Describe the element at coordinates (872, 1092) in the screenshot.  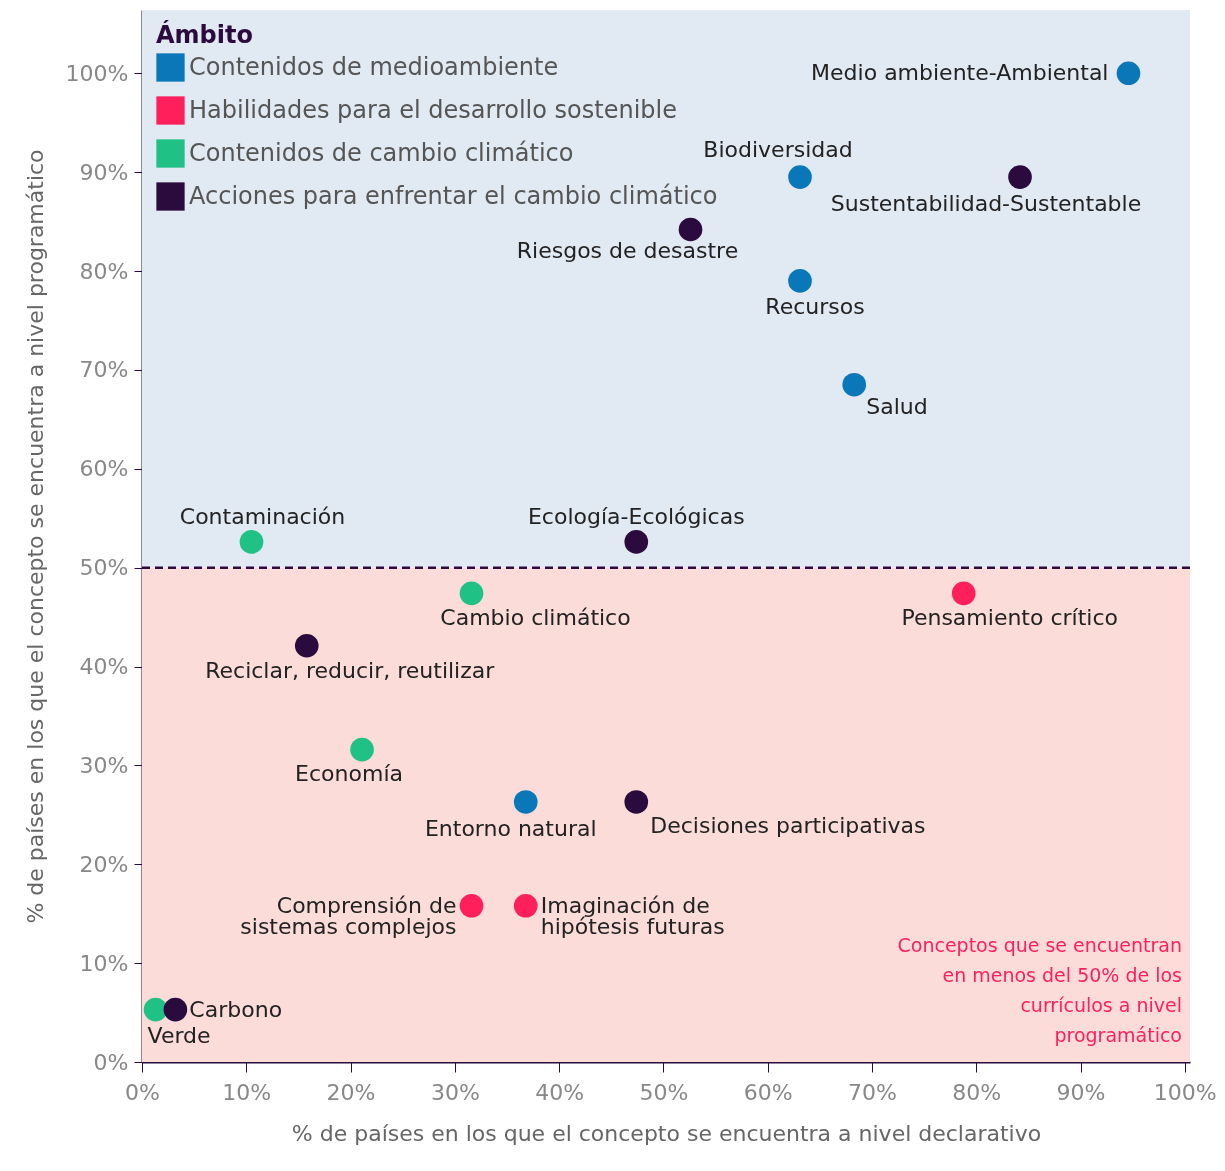
I see `x-tick-label: 70%` at that location.